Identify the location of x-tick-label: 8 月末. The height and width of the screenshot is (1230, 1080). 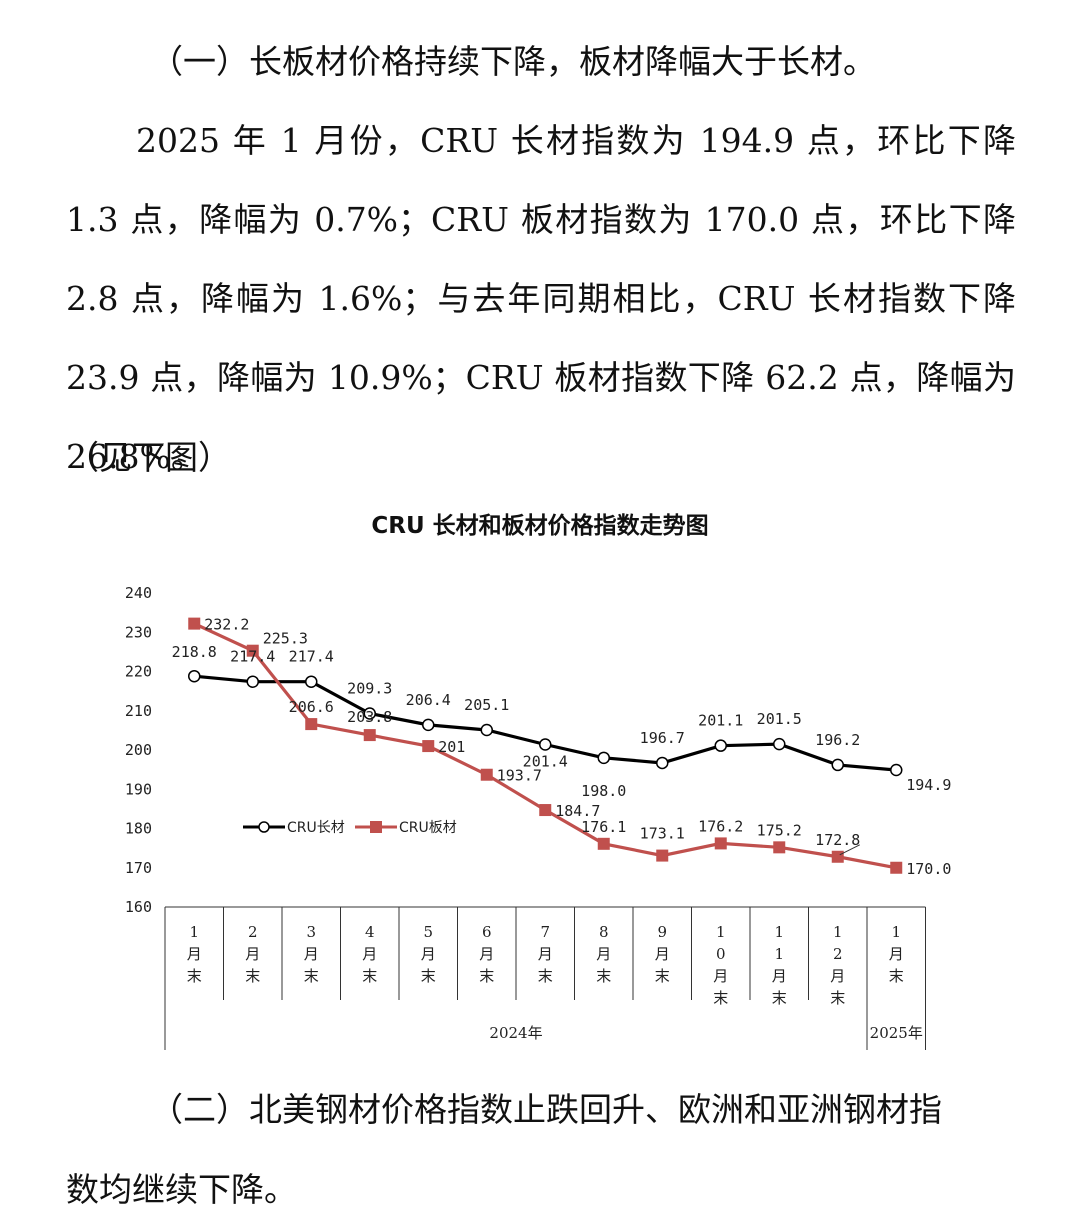
(603, 954).